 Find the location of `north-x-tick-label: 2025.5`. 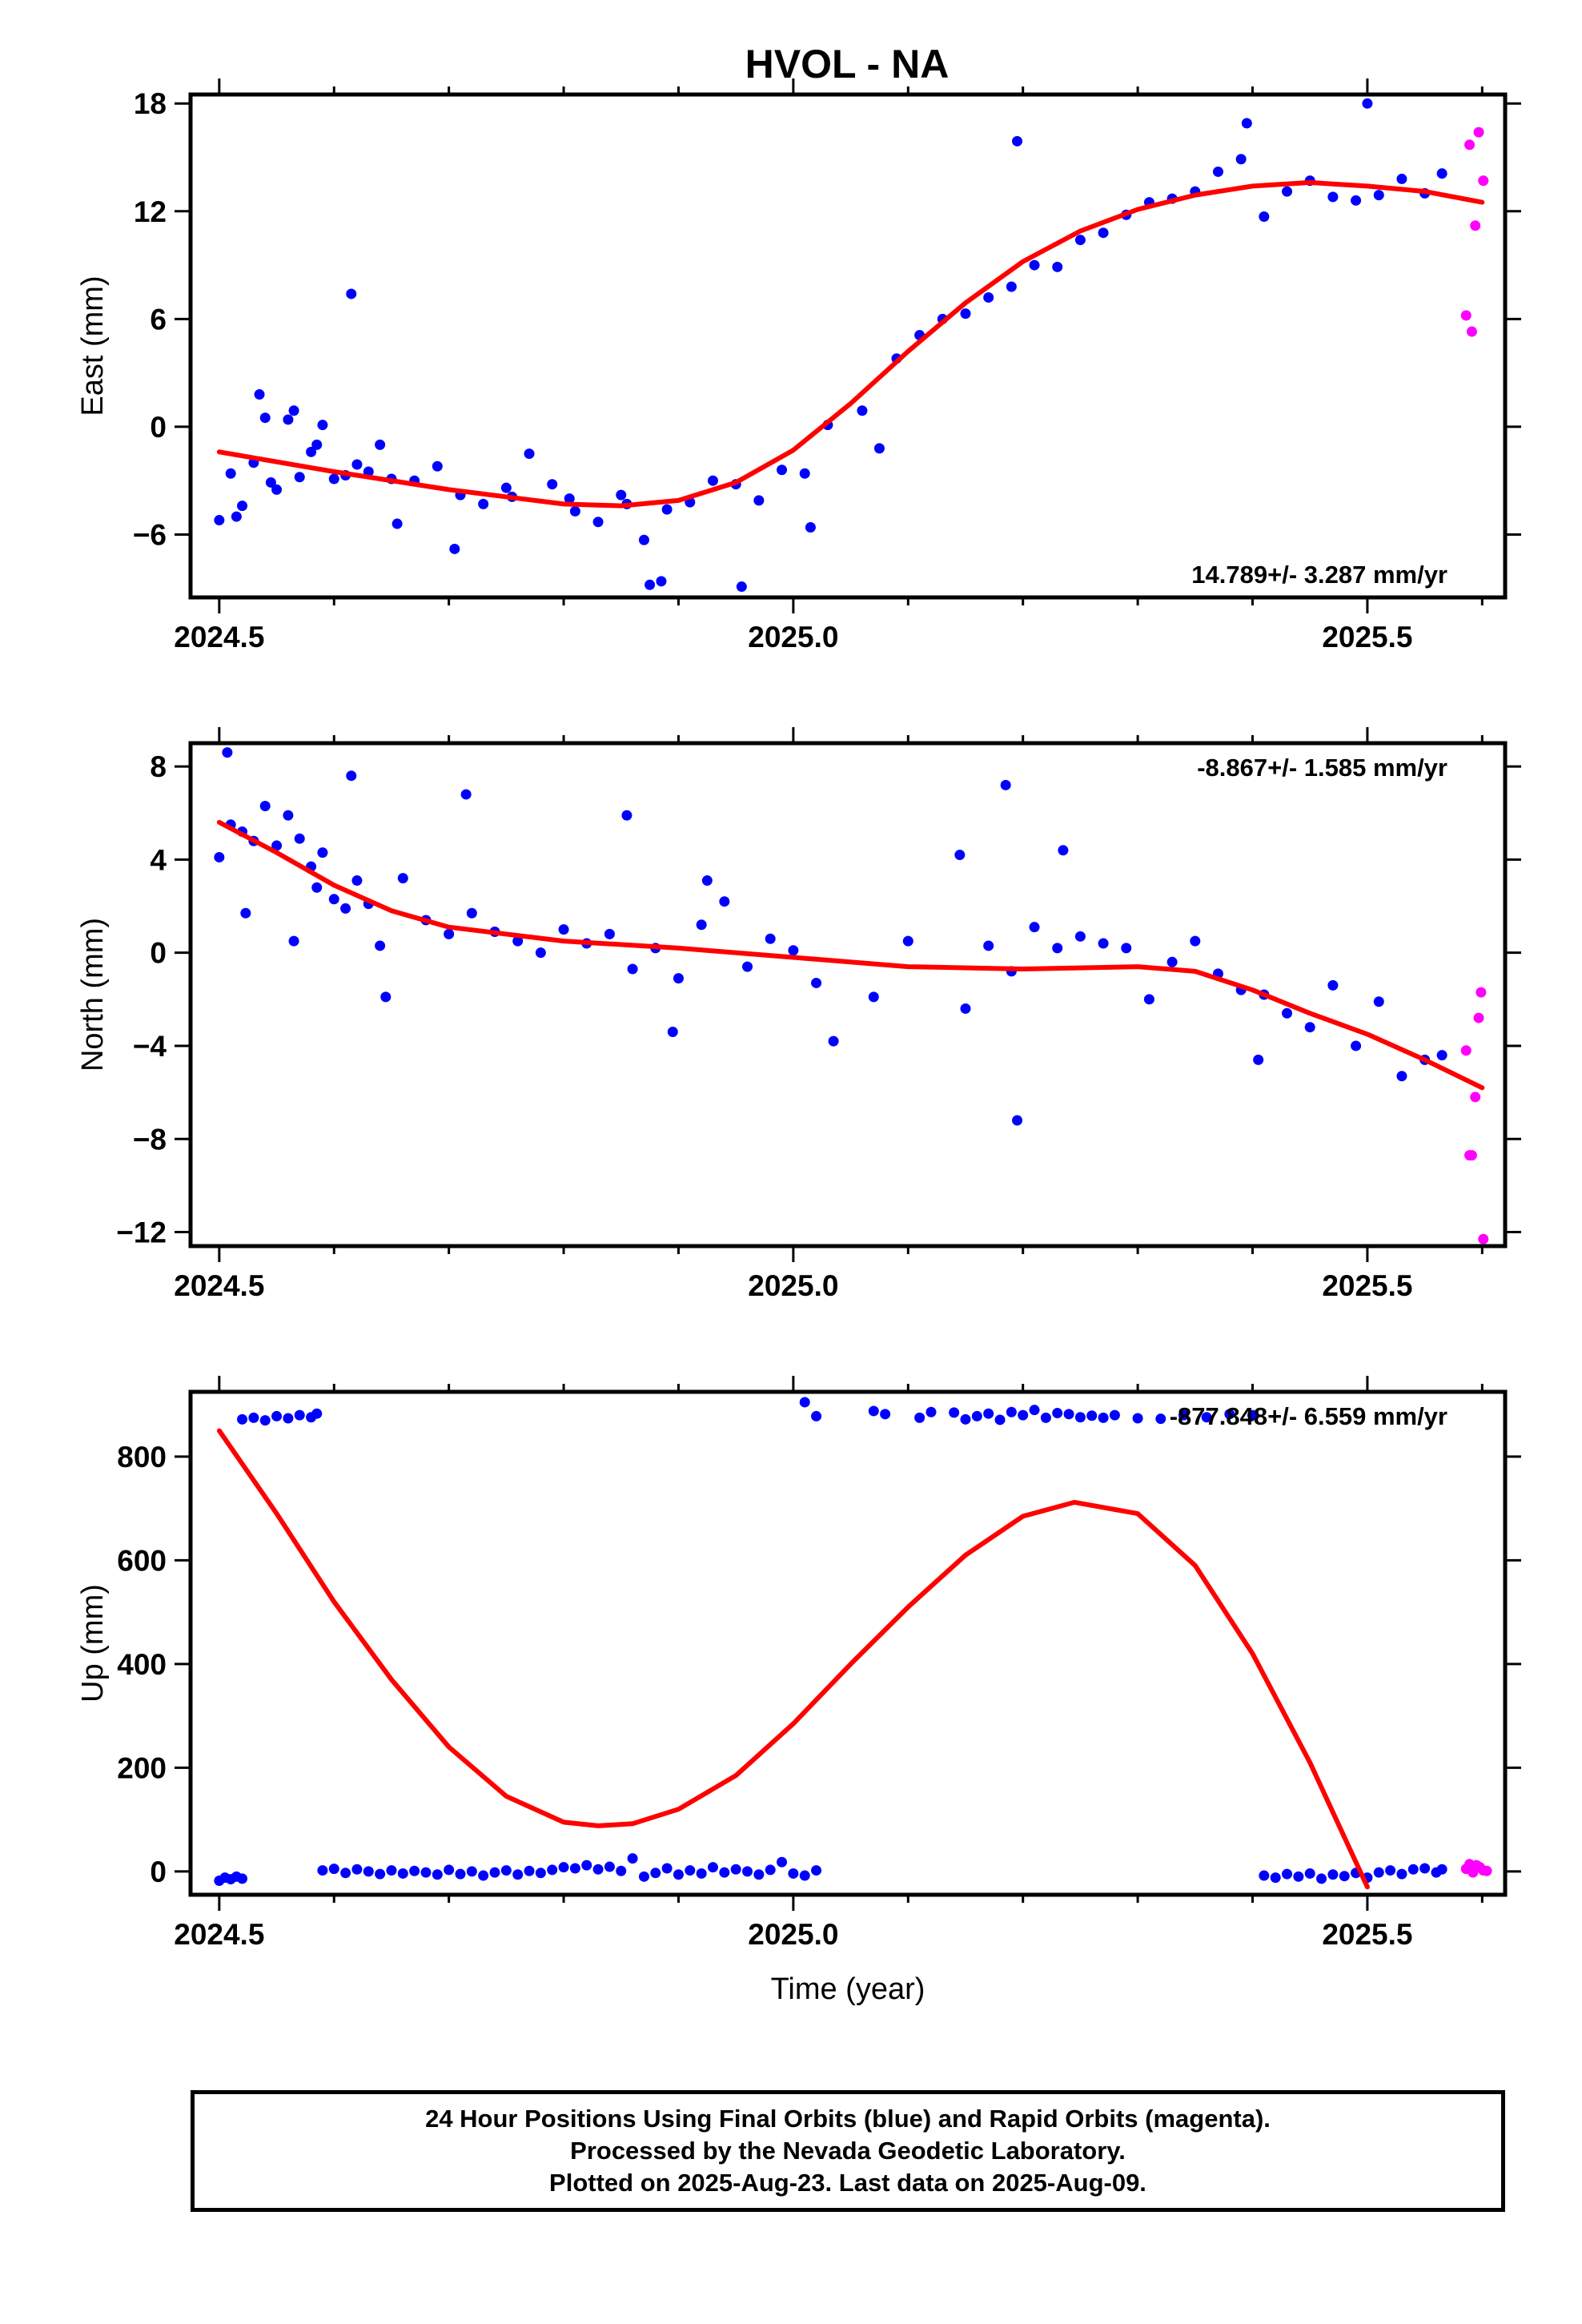

north-x-tick-label: 2025.5 is located at coordinates (1367, 1285).